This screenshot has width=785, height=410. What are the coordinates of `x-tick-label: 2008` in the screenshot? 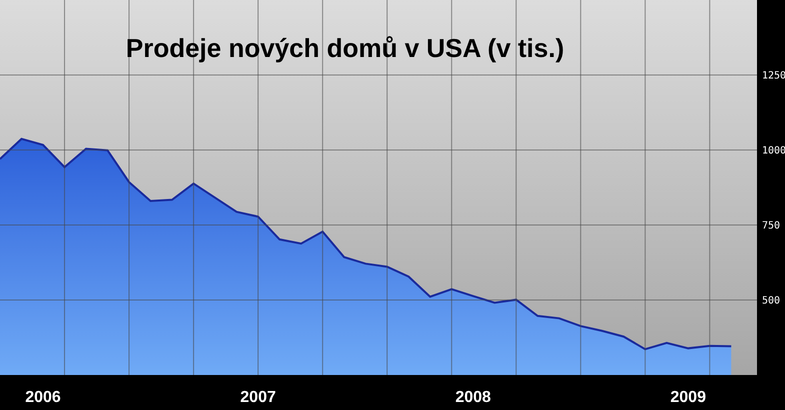 It's located at (473, 397).